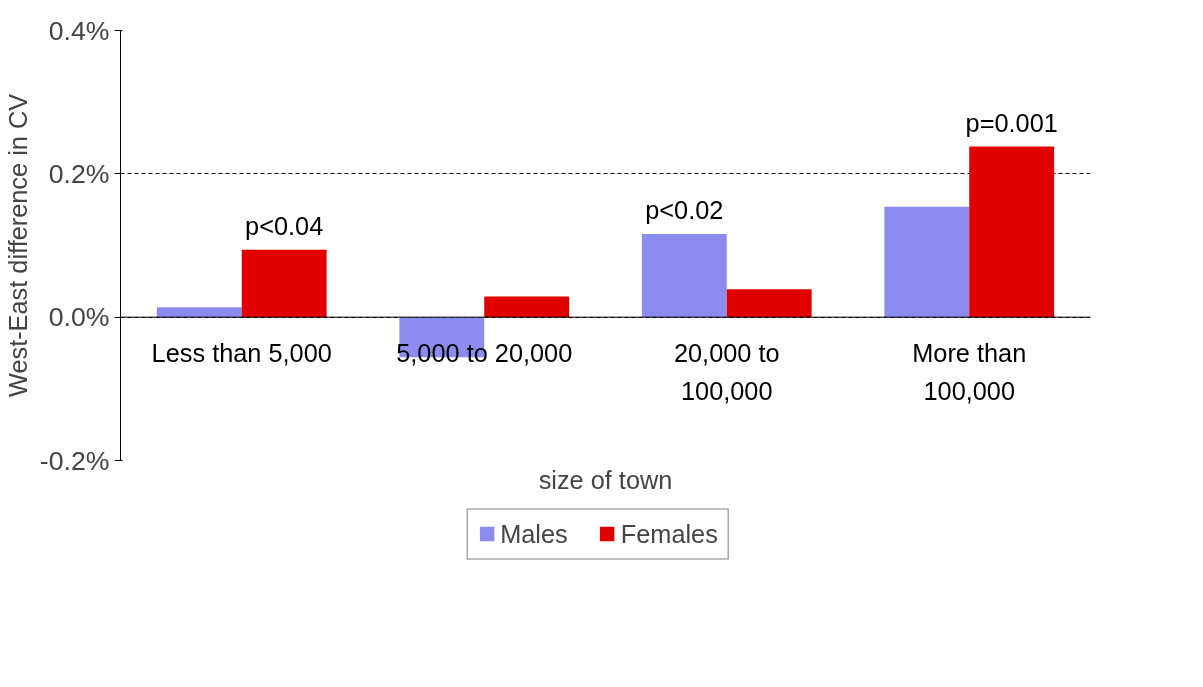 The width and height of the screenshot is (1203, 687). What do you see at coordinates (79, 317) in the screenshot?
I see `y-tick-label: 0.0%` at bounding box center [79, 317].